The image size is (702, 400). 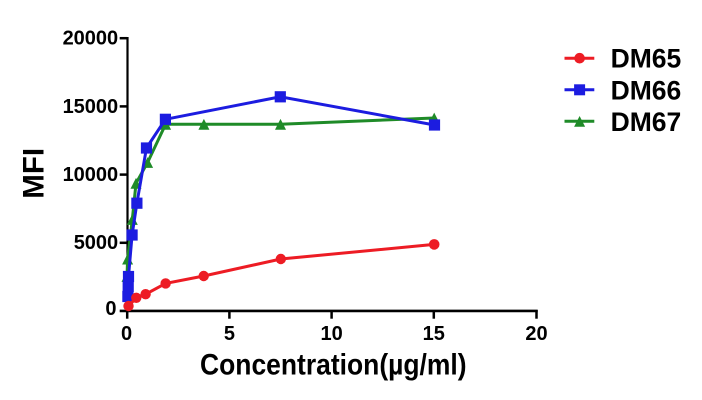 I want to click on svg-text: DM67, so click(x=646, y=122).